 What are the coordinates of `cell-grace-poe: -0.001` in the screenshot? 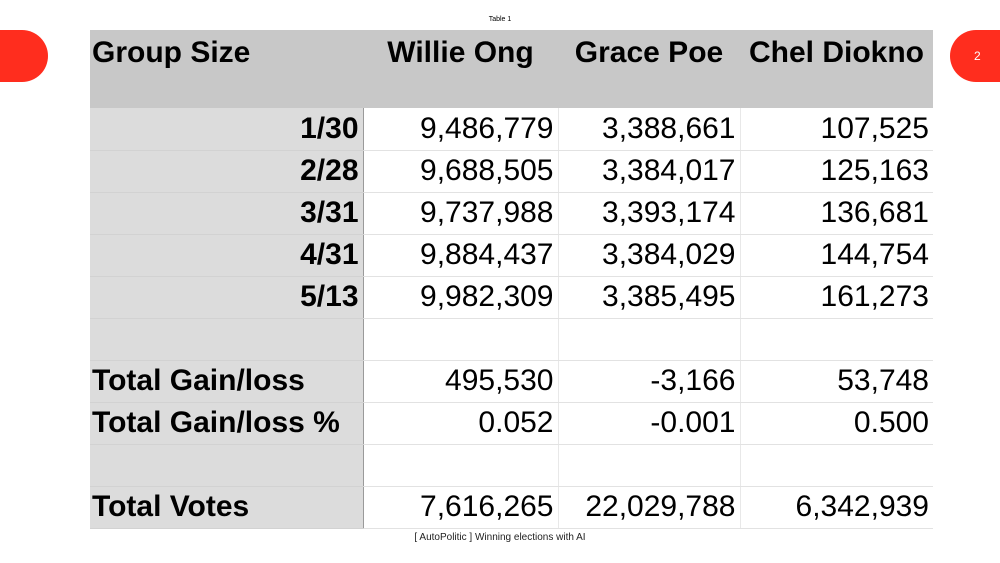 It's located at (649, 423).